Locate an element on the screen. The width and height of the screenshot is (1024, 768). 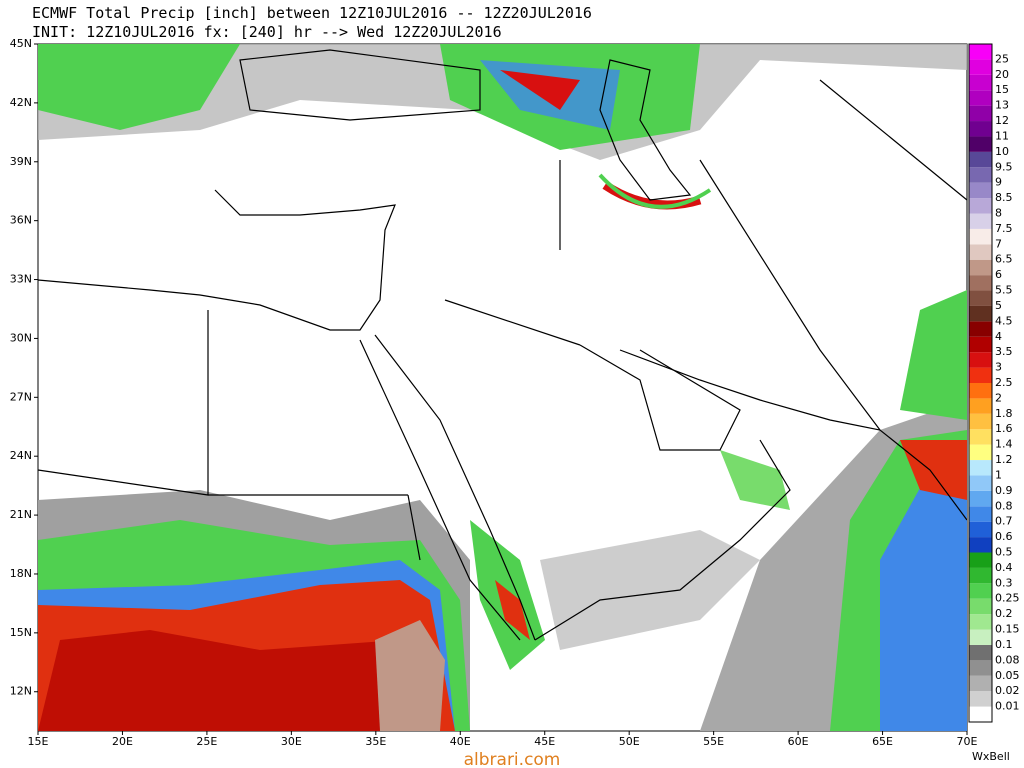
lon-label: 50E is located at coordinates (629, 741).